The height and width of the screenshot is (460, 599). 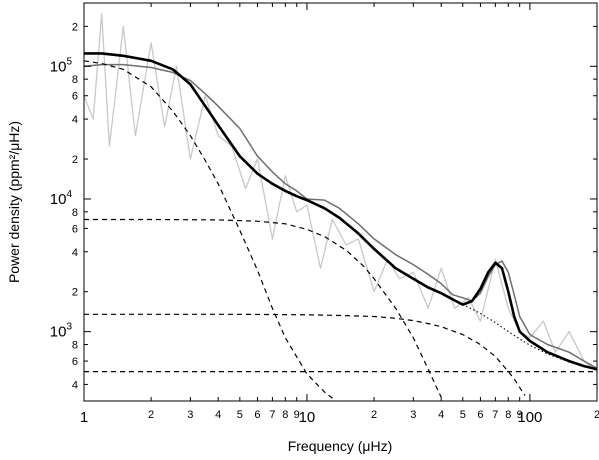 What do you see at coordinates (69, 194) in the screenshot?
I see `y-tick-exponent: 4` at bounding box center [69, 194].